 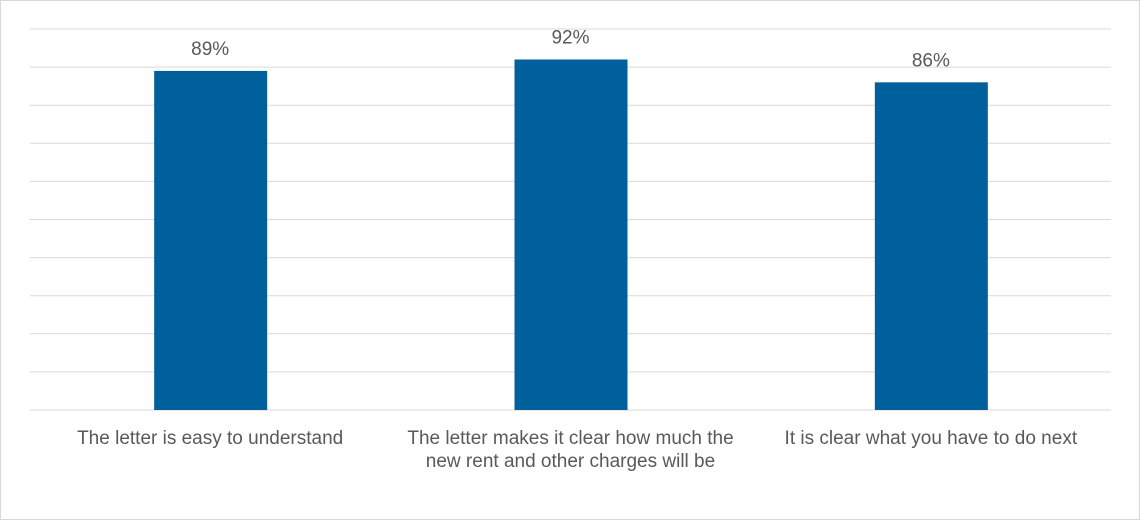 What do you see at coordinates (931, 438) in the screenshot?
I see `x-tick-label: It is clear what you have to do next` at bounding box center [931, 438].